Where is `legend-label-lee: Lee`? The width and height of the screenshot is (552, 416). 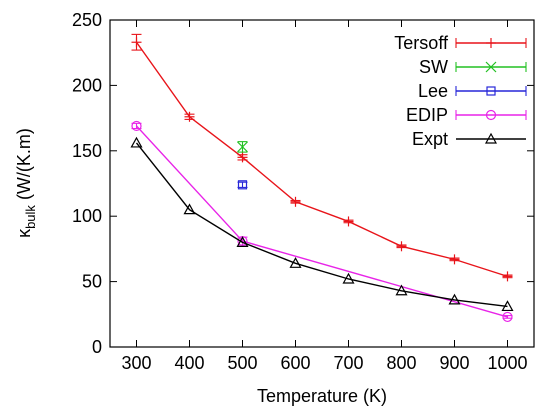
legend-label-lee: Lee is located at coordinates (433, 91).